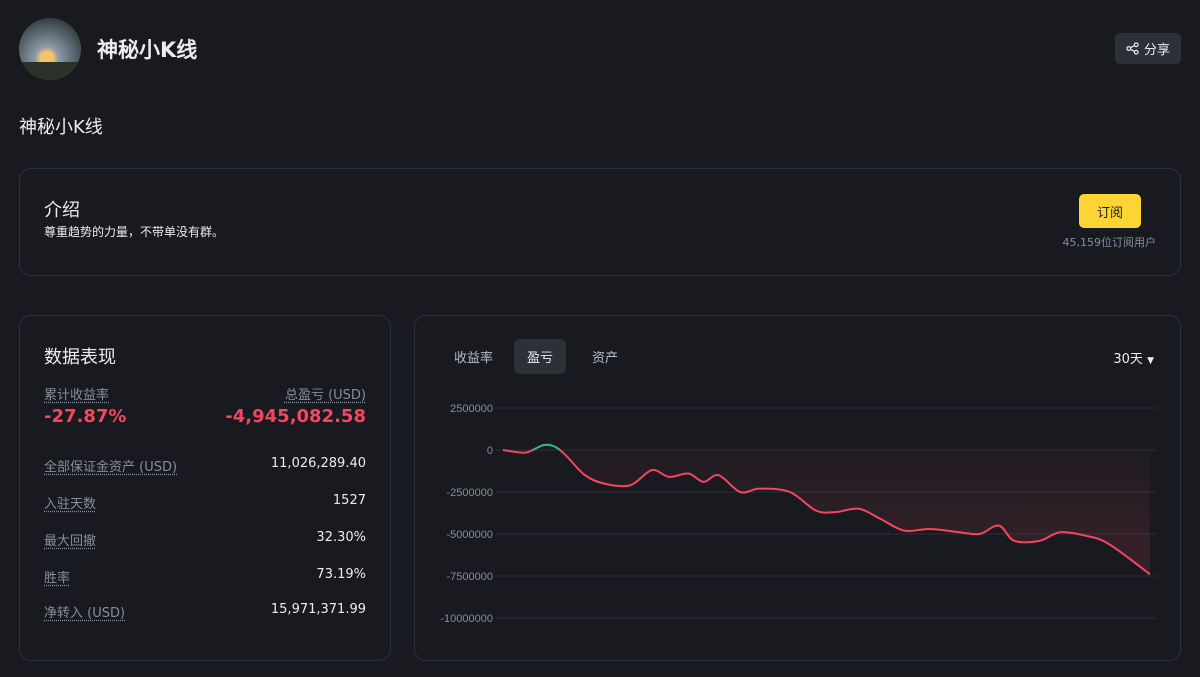 This screenshot has height=677, width=1200. What do you see at coordinates (1132, 48) in the screenshot?
I see `share-icon` at bounding box center [1132, 48].